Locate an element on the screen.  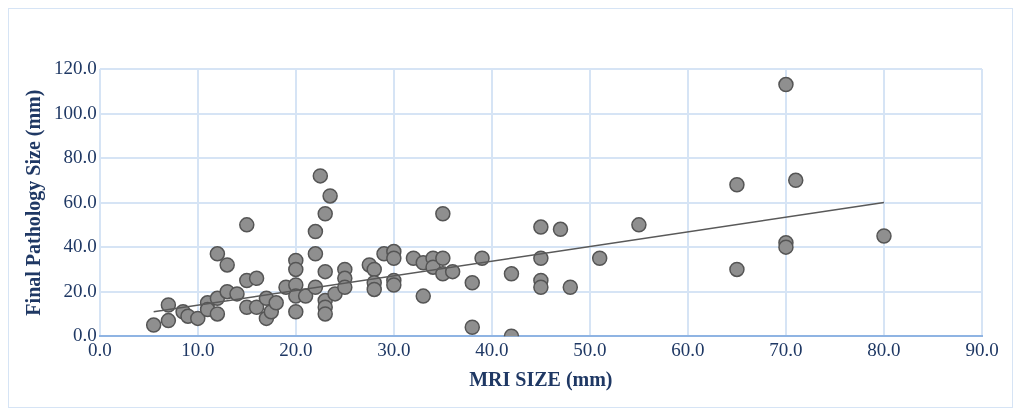
x-tick-label: 60.0 is located at coordinates (688, 349).